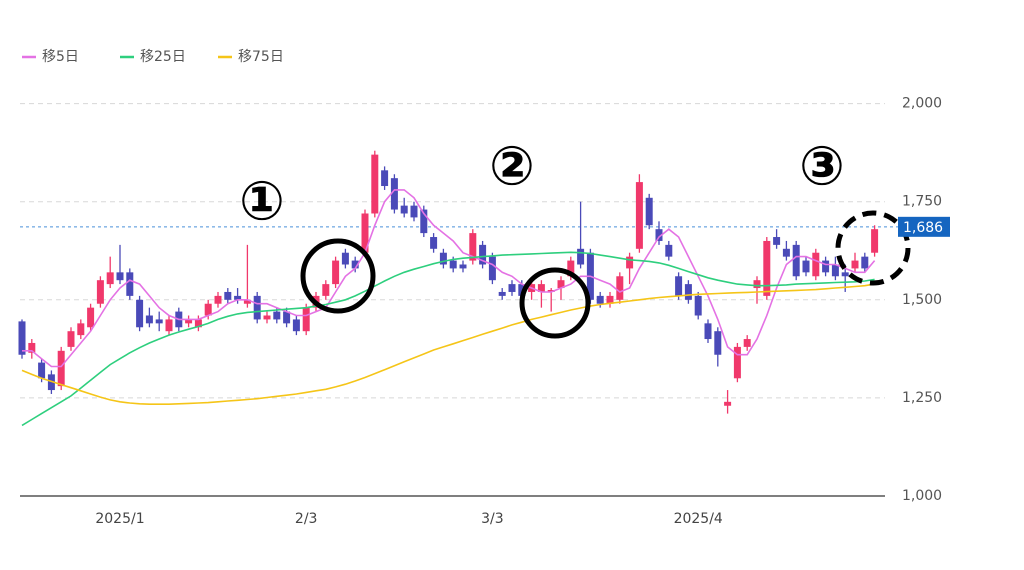  What do you see at coordinates (119, 519) in the screenshot?
I see `x-tick-label: 2025/1` at bounding box center [119, 519].